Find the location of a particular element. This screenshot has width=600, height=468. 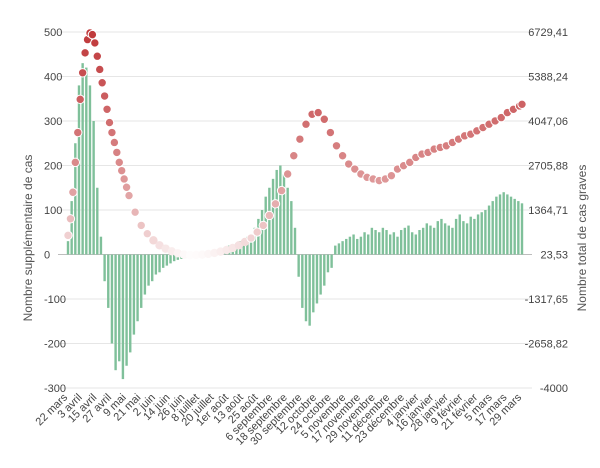

right-tick-label: 2705,88 is located at coordinates (548, 167).